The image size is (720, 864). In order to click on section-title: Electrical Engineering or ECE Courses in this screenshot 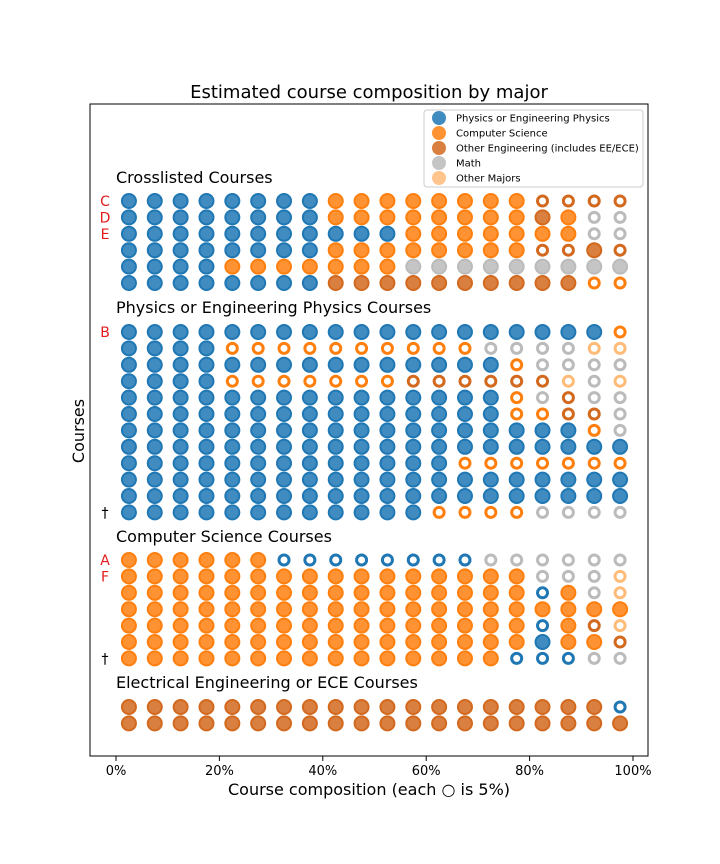, I will do `click(267, 682)`.